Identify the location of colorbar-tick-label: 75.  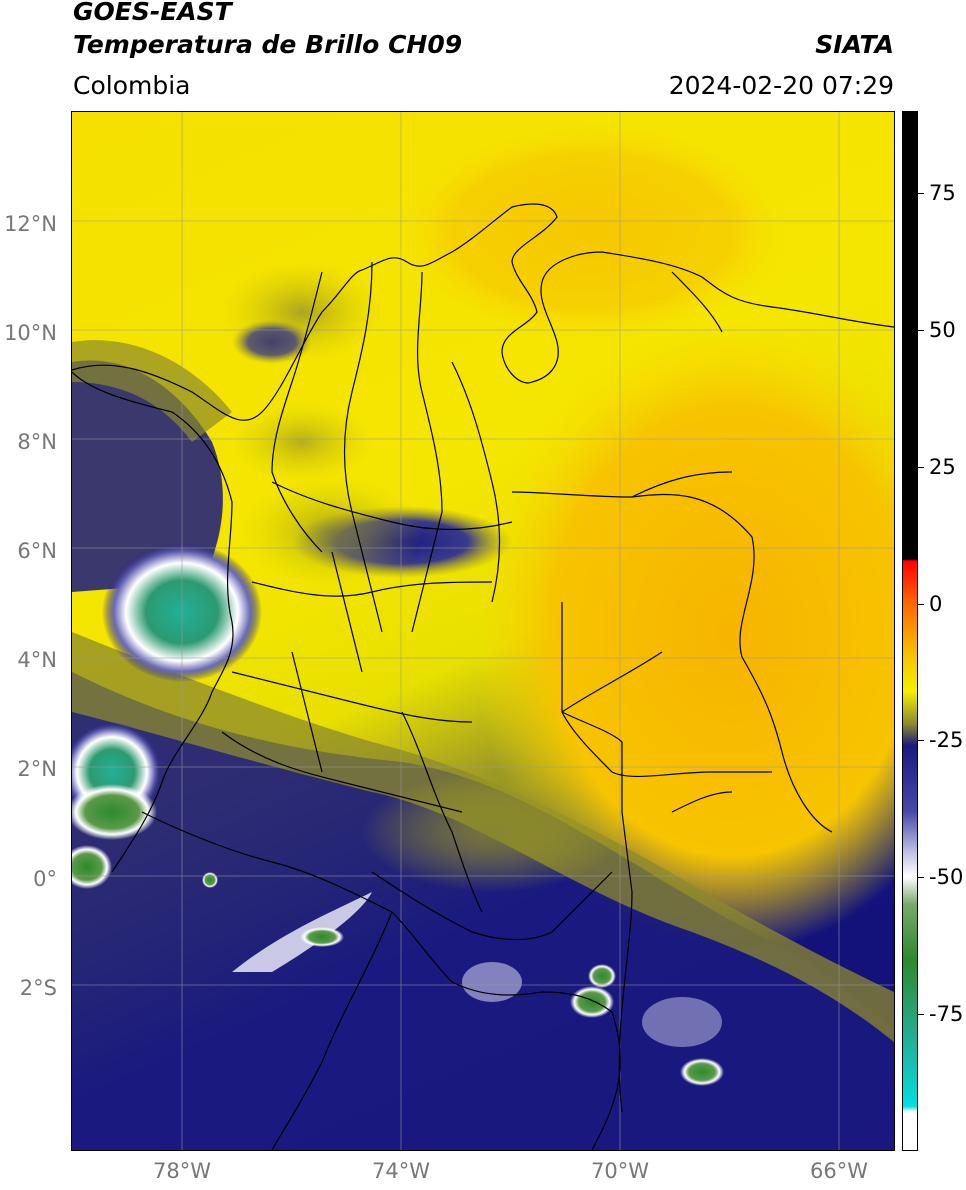
(942, 193).